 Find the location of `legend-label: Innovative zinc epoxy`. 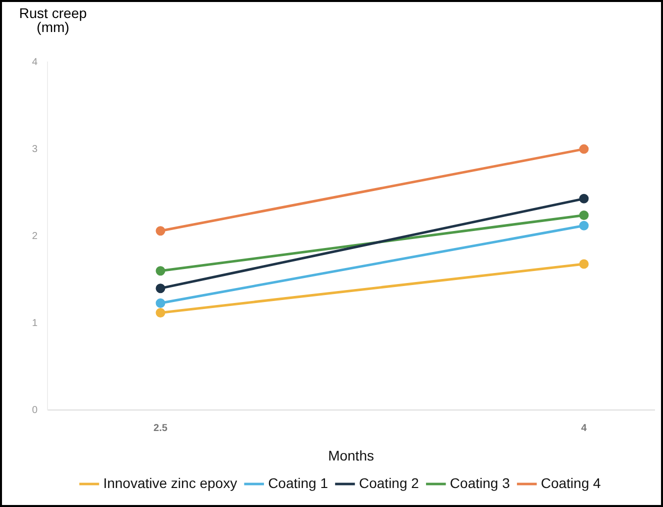

legend-label: Innovative zinc epoxy is located at coordinates (170, 482).